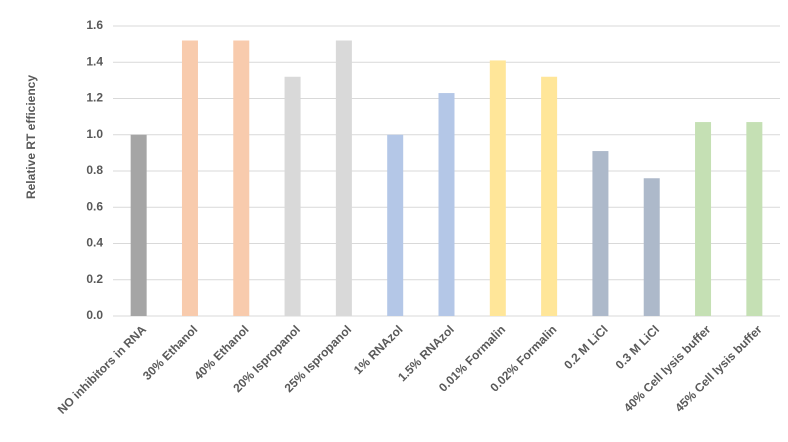  Describe the element at coordinates (102, 369) in the screenshot. I see `x-tick-label: NO inhibitors in RNA` at that location.